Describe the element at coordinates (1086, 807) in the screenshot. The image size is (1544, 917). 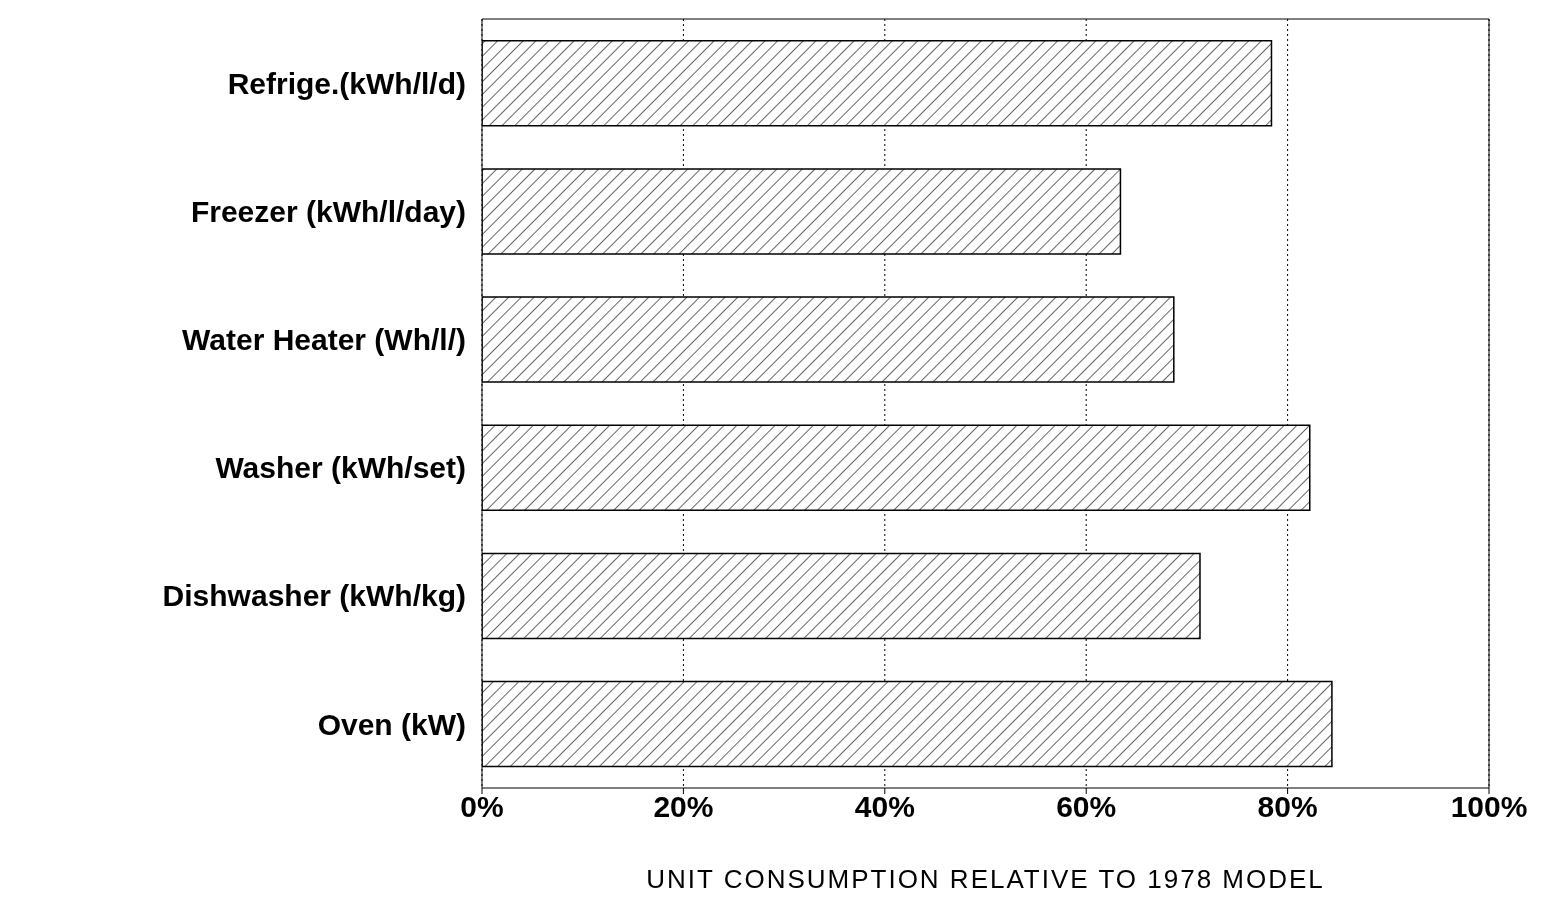
I see `x-tick-label: 60%` at that location.